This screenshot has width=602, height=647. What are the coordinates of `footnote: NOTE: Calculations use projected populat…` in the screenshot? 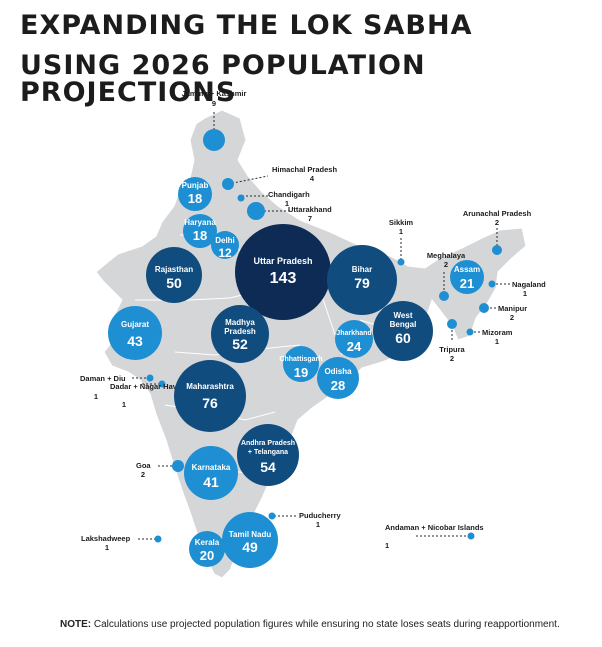 It's located at (310, 624).